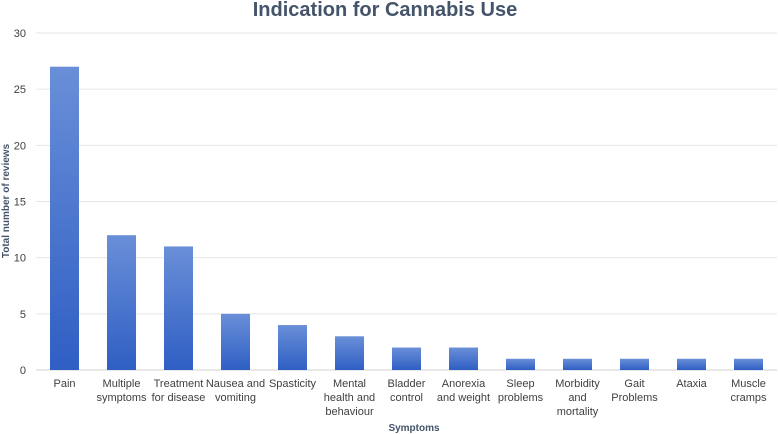 Image resolution: width=778 pixels, height=434 pixels. What do you see at coordinates (463, 391) in the screenshot?
I see `x-tick-label: Anorexia and weight` at bounding box center [463, 391].